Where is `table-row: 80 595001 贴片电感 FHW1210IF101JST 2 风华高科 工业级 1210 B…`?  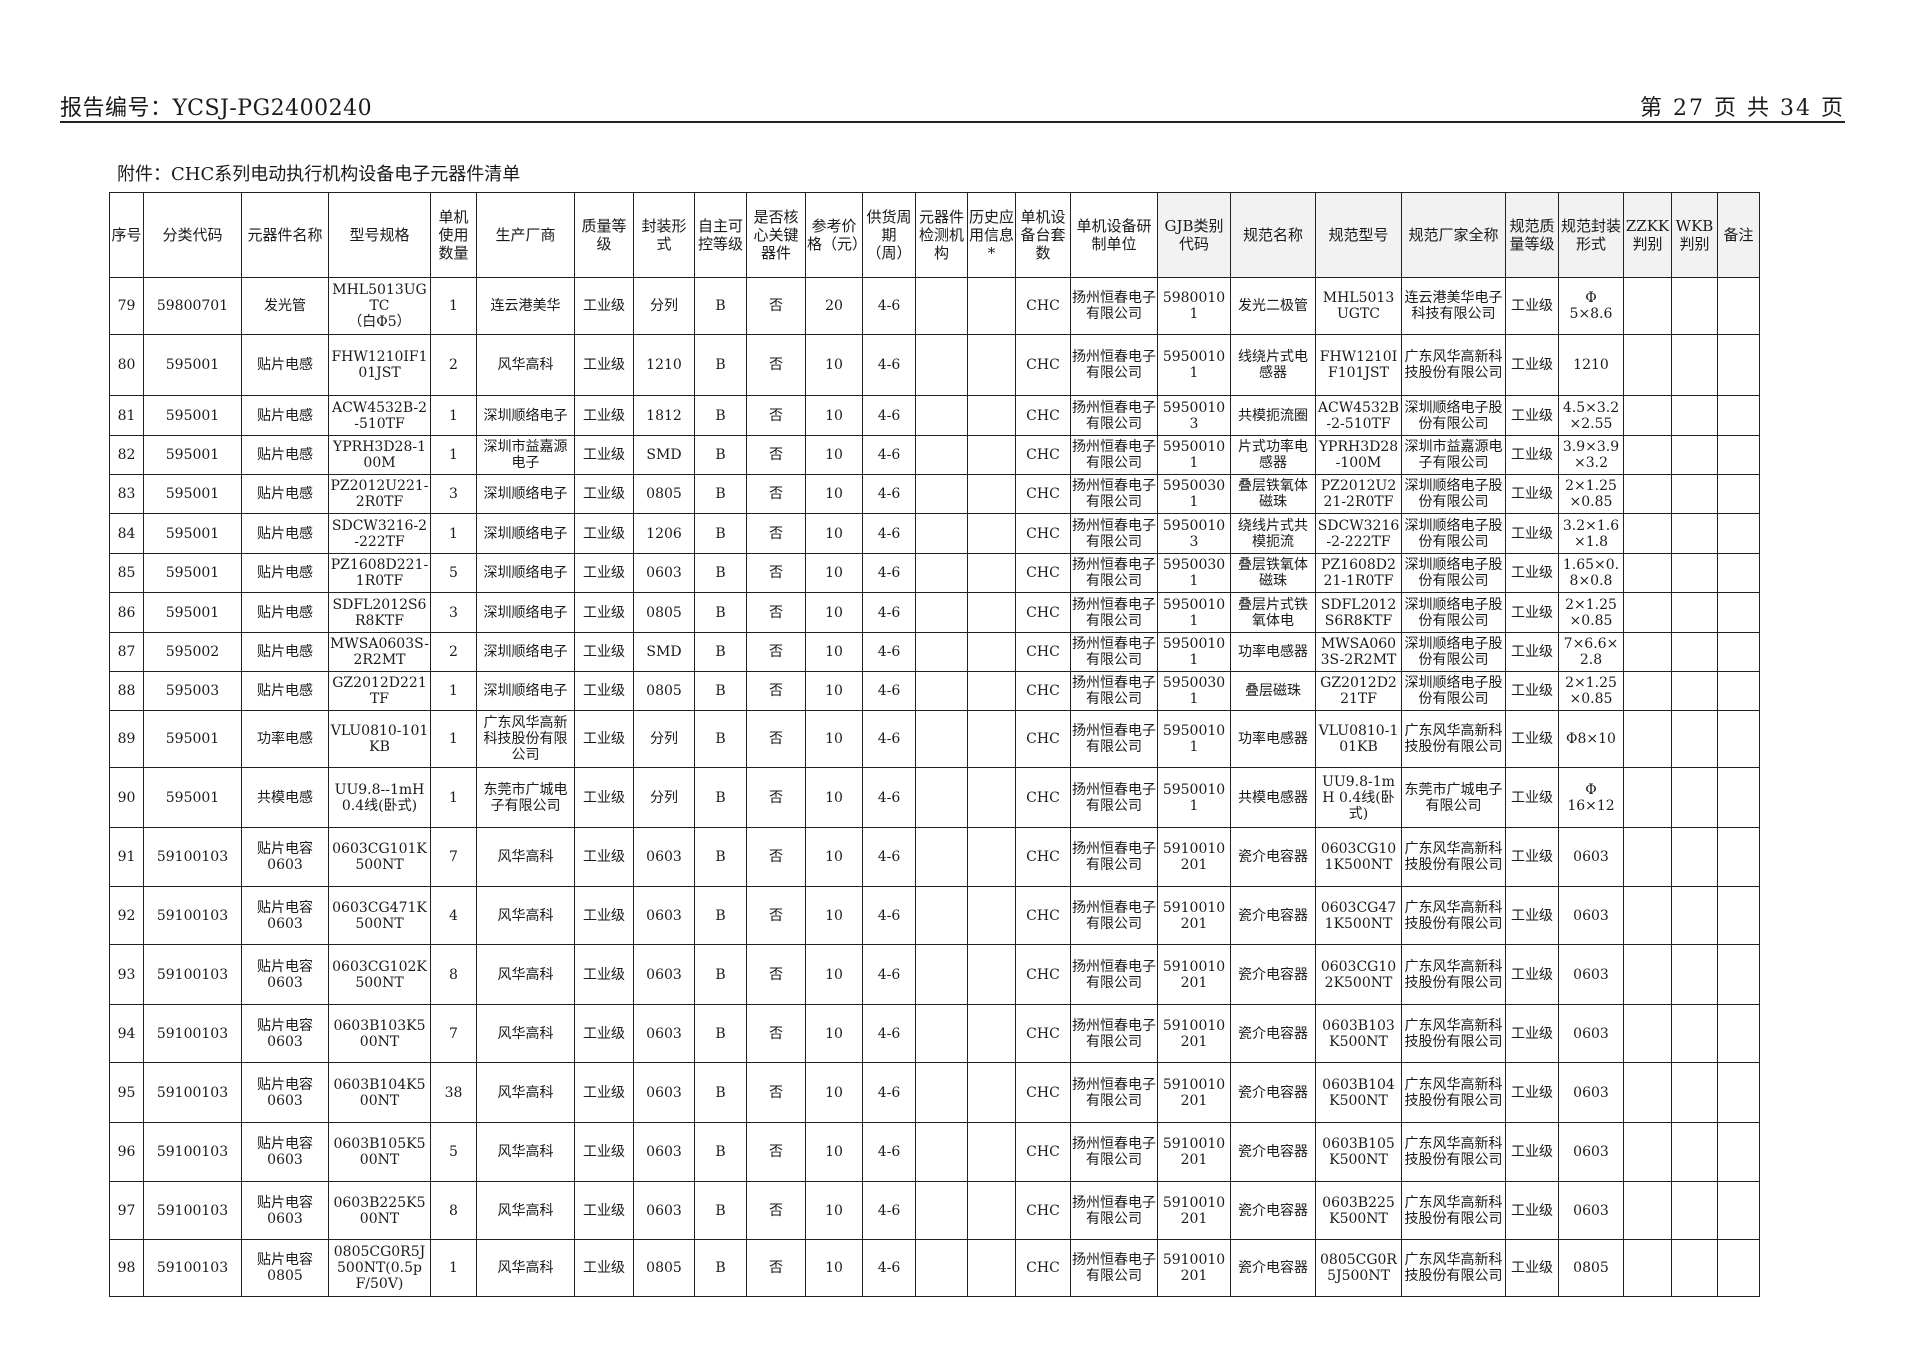 table-row: 80 595001 贴片电感 FHW1210IF101JST 2 风华高科 工业级 1210 B… is located at coordinates (934, 365).